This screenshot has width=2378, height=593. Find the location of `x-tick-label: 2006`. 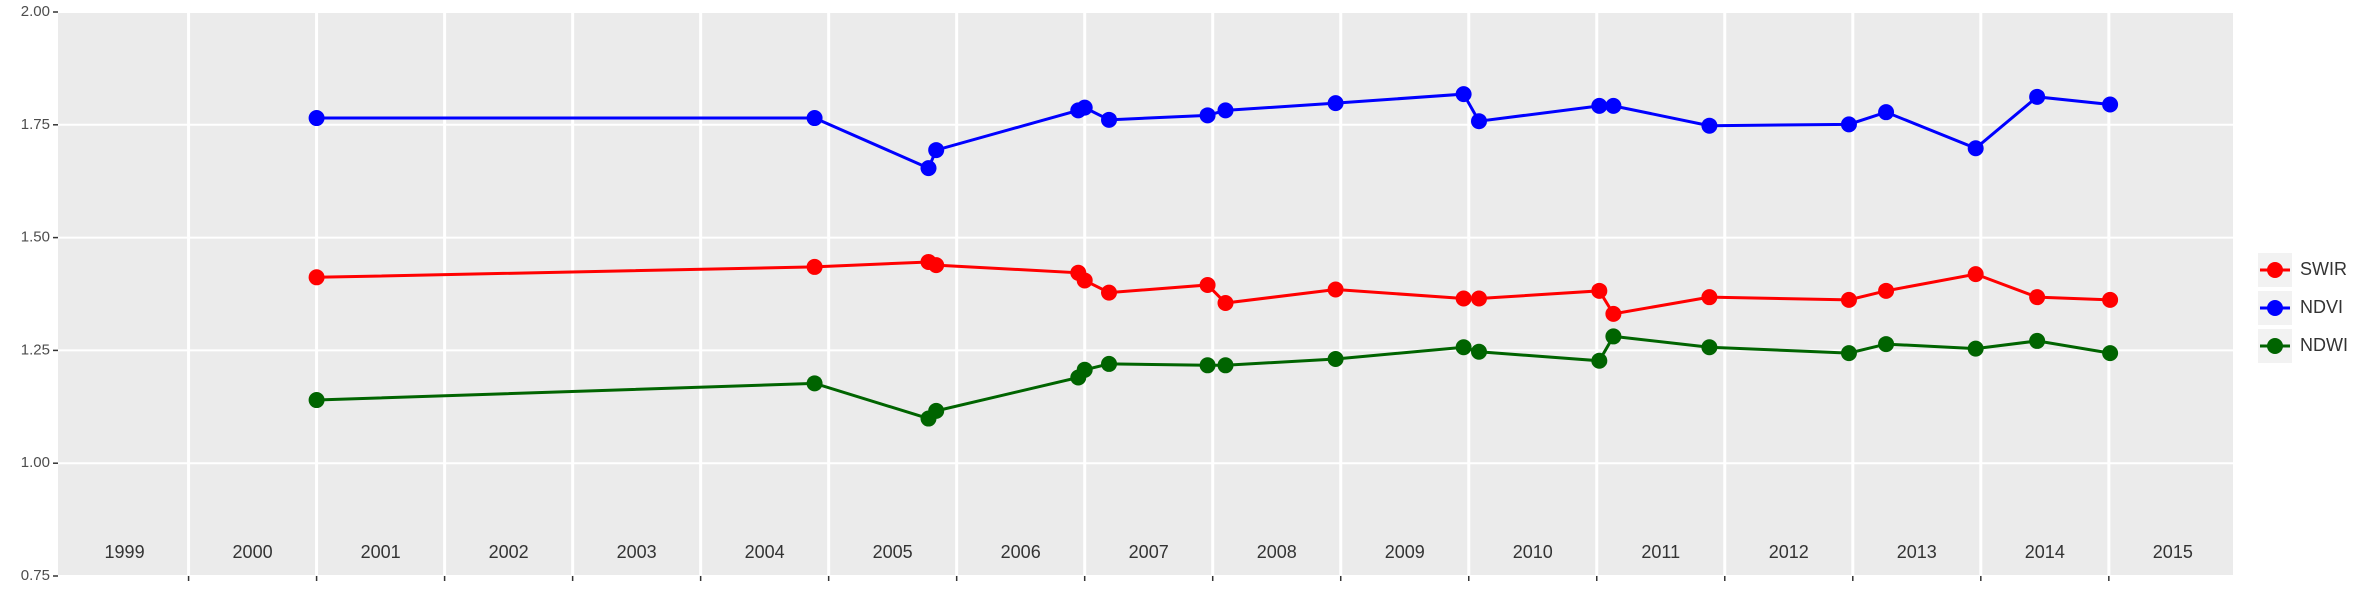

x-tick-label: 2006 is located at coordinates (1021, 552).